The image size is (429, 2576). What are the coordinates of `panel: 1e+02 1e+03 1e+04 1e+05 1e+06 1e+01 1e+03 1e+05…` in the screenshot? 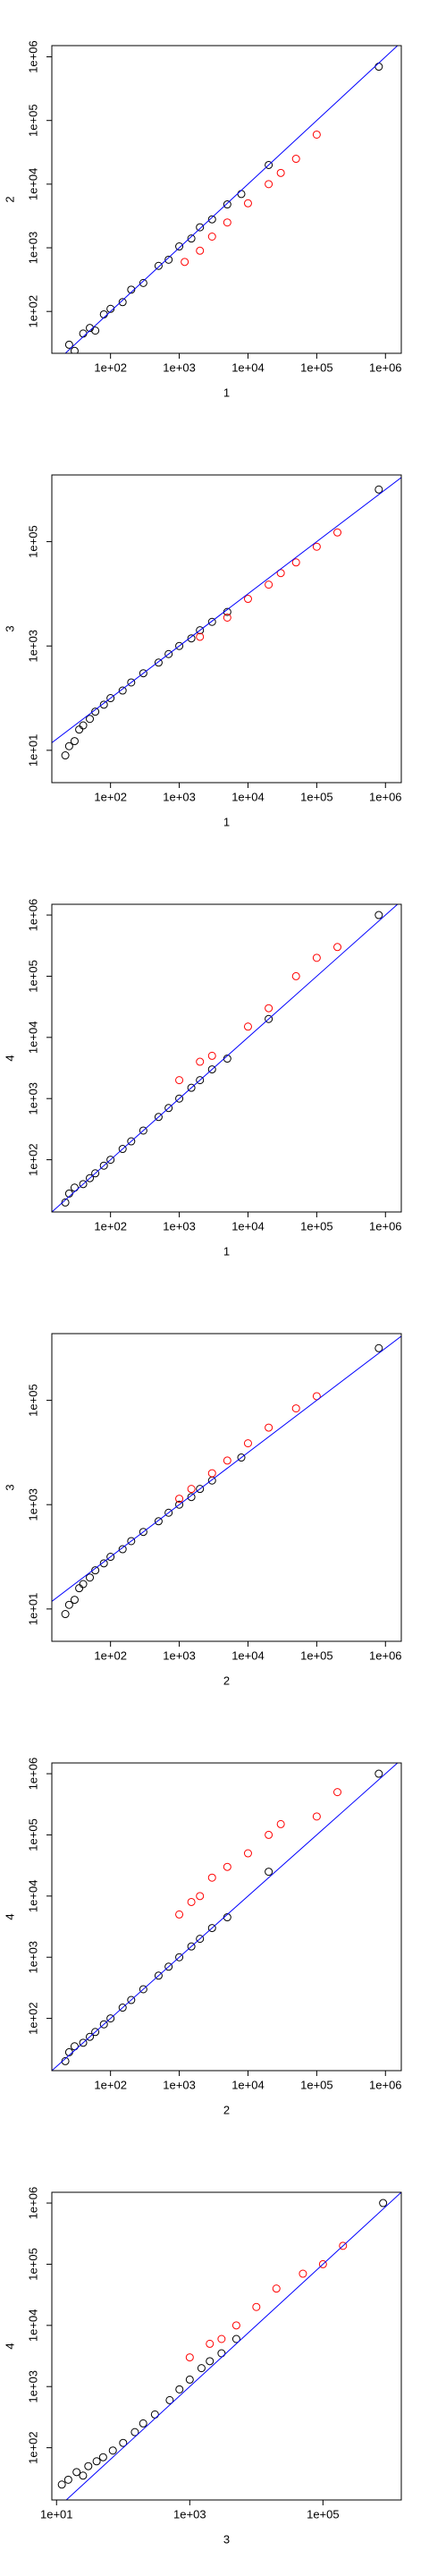 It's located at (203, 651).